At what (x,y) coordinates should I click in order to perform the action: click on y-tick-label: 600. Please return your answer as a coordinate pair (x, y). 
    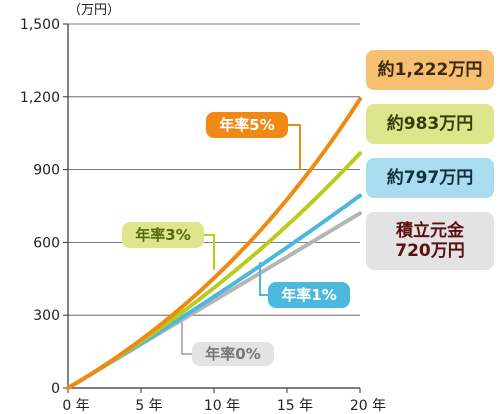
    Looking at the image, I should click on (46, 243).